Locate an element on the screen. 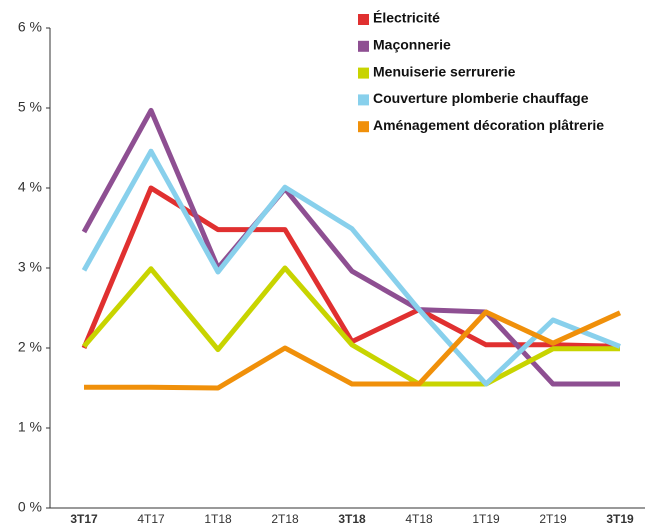 The image size is (650, 529). legend-label: Couverture plomberie chauffage is located at coordinates (481, 98).